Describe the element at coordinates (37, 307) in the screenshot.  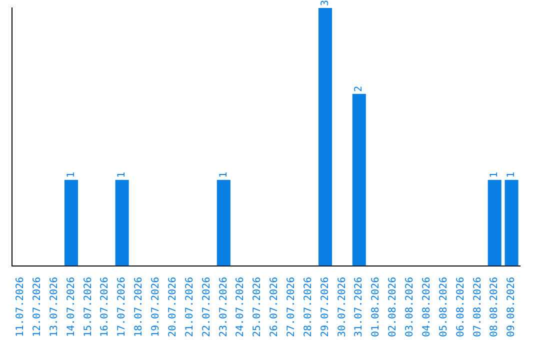
I see `x-tick-label: 12.07.2026` at that location.